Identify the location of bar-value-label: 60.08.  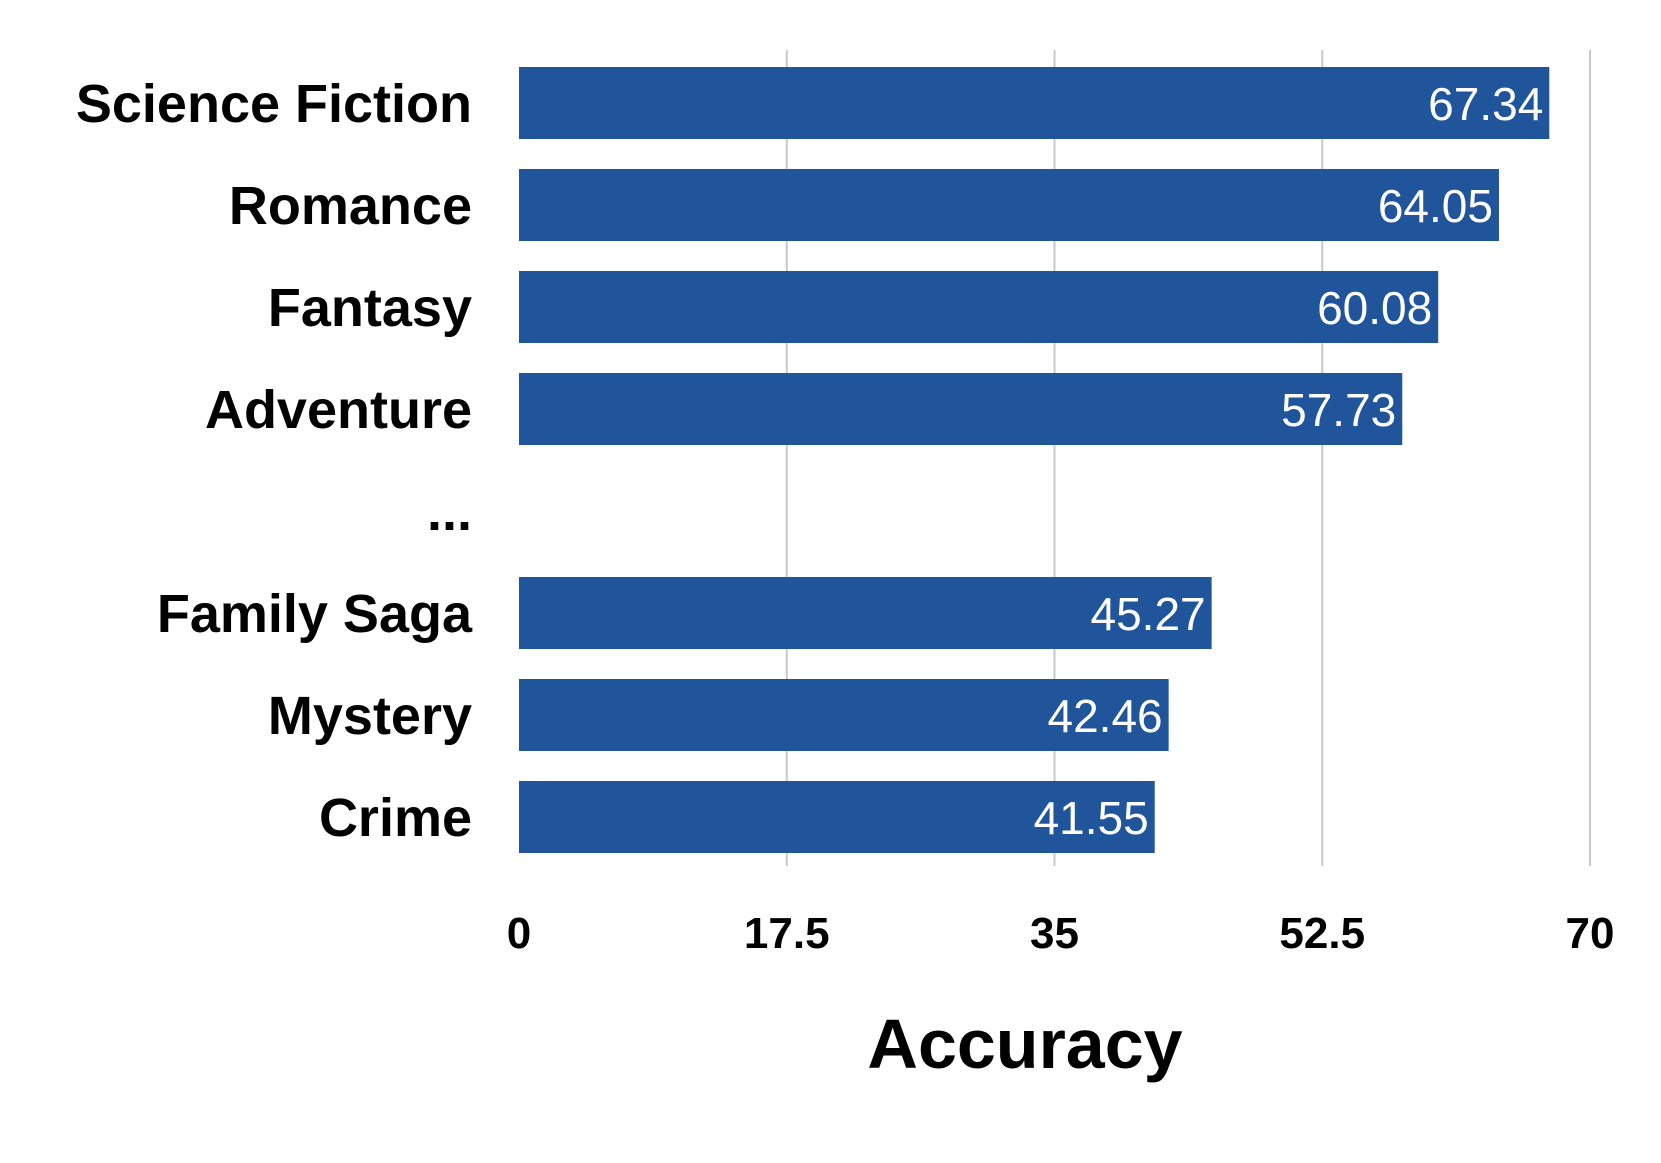
(1374, 308).